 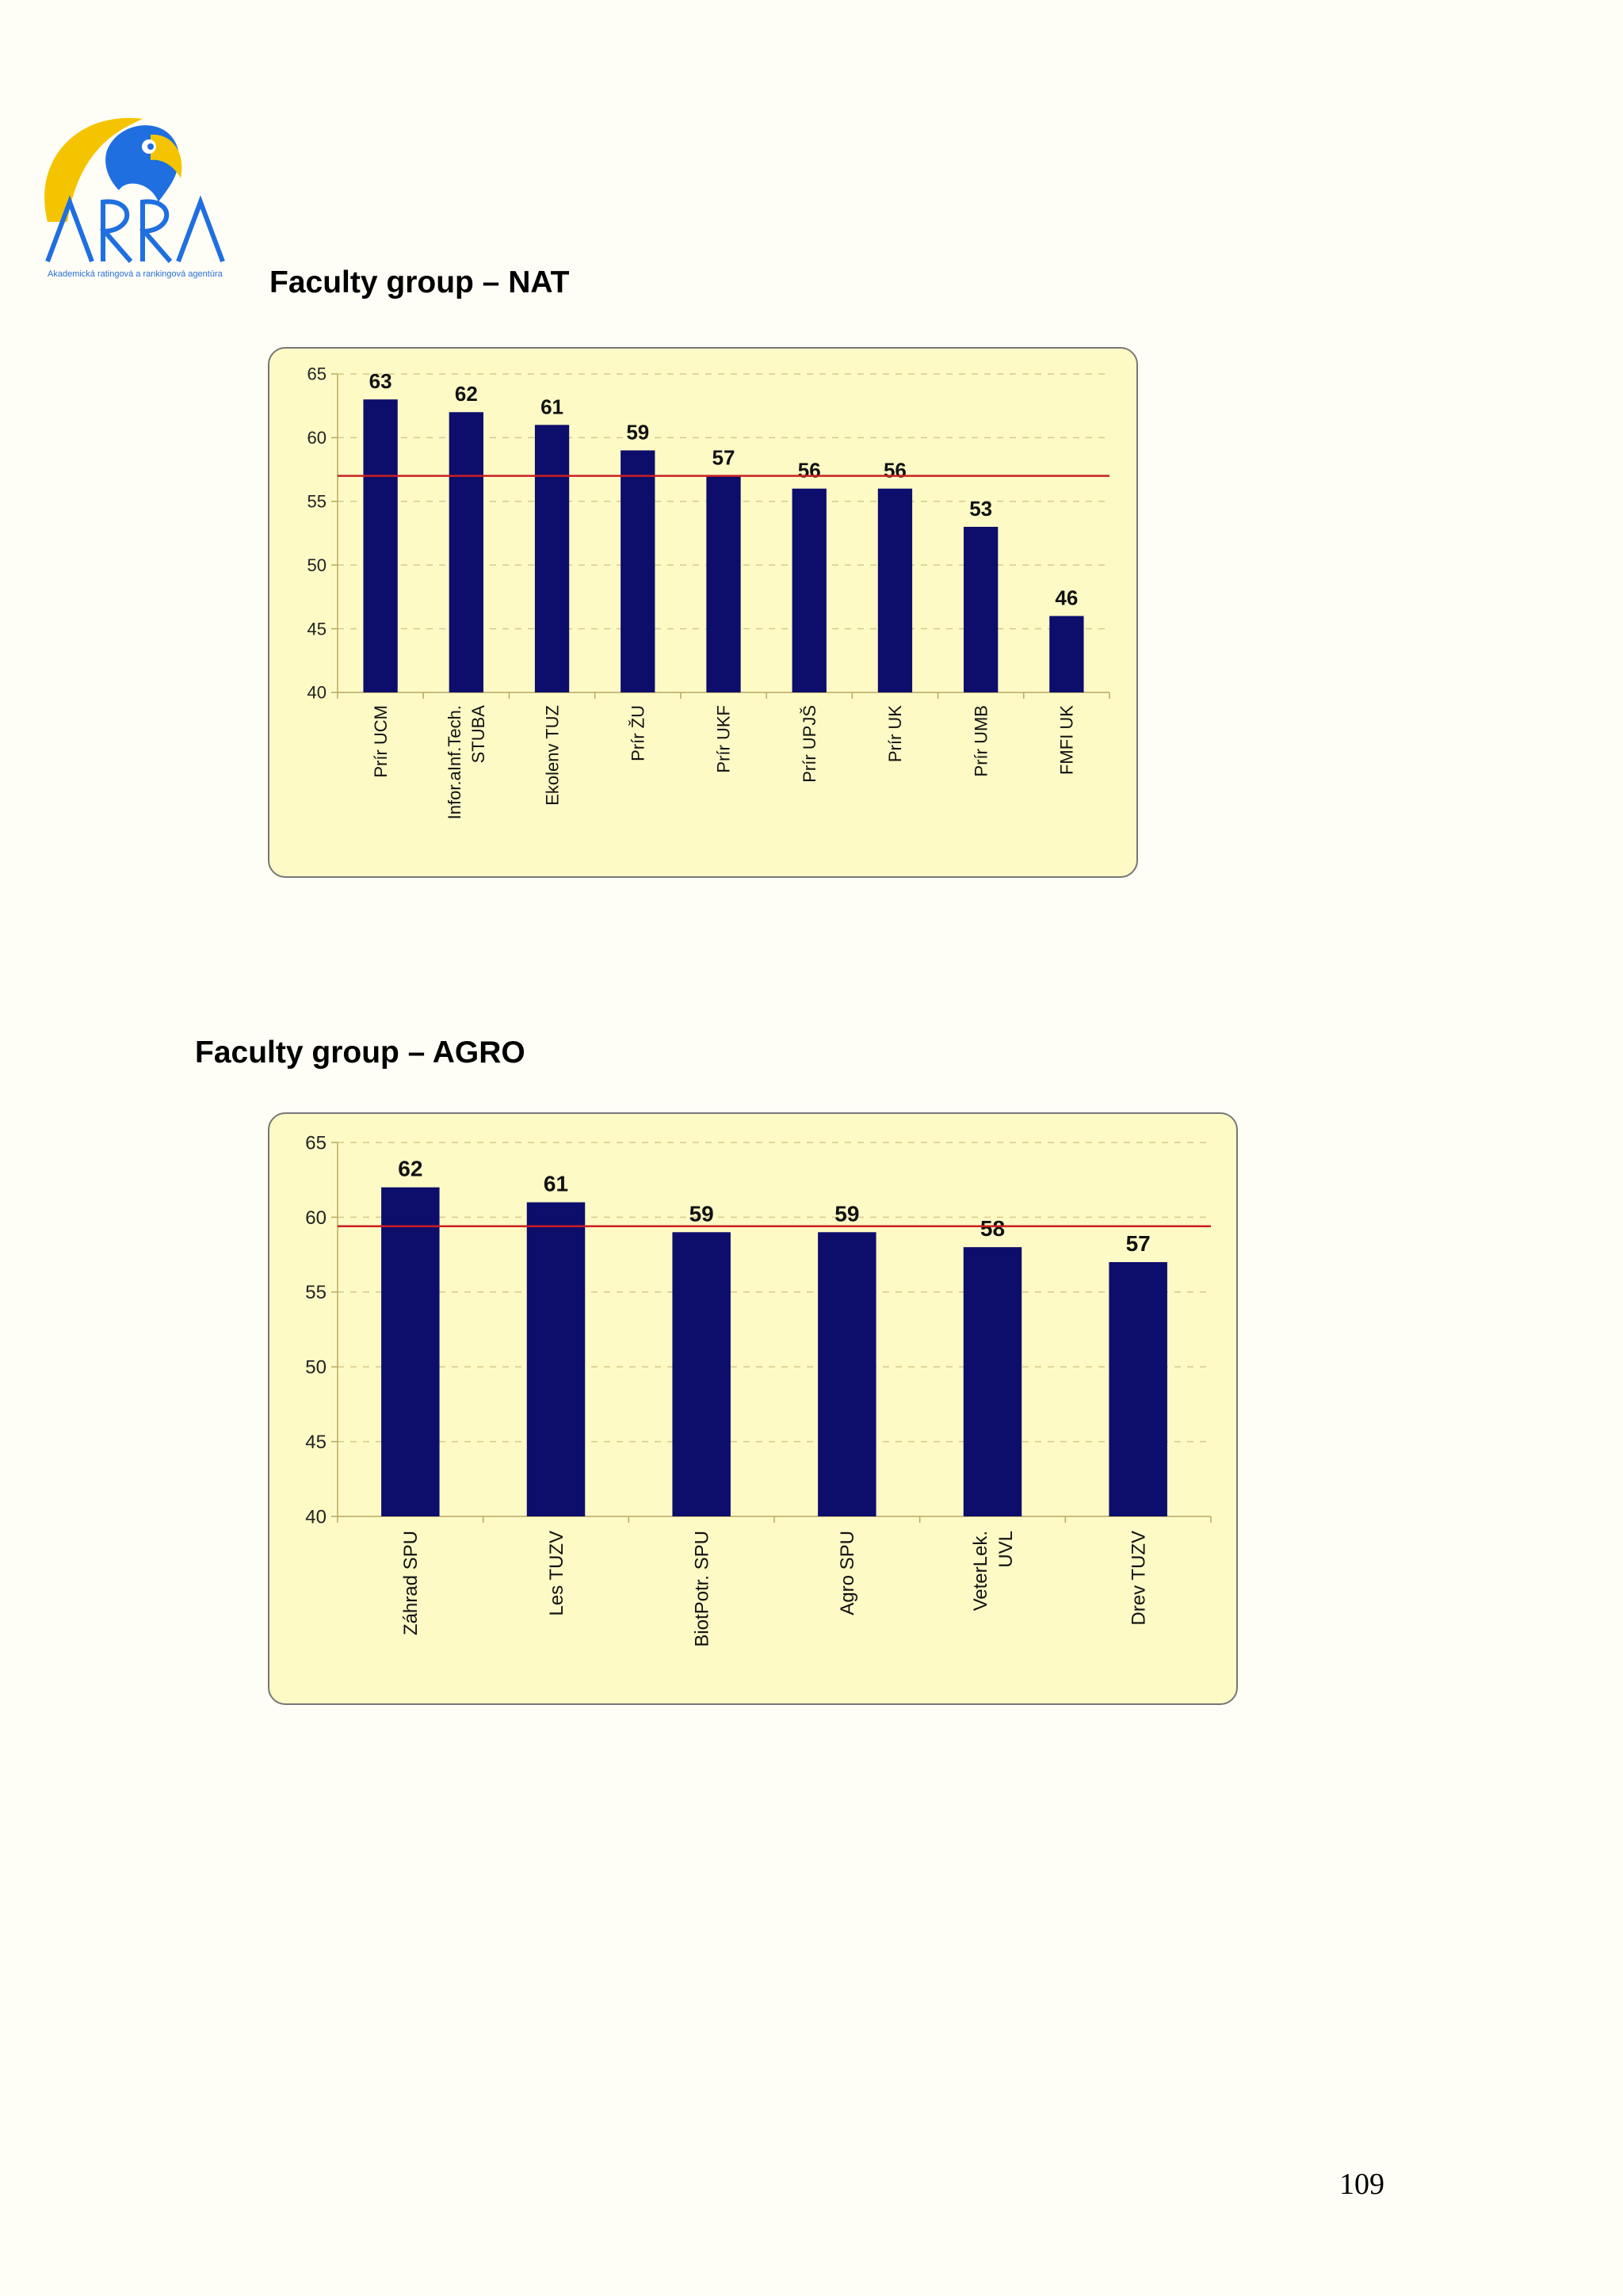 I want to click on category-label: Prír UCM, so click(x=381, y=741).